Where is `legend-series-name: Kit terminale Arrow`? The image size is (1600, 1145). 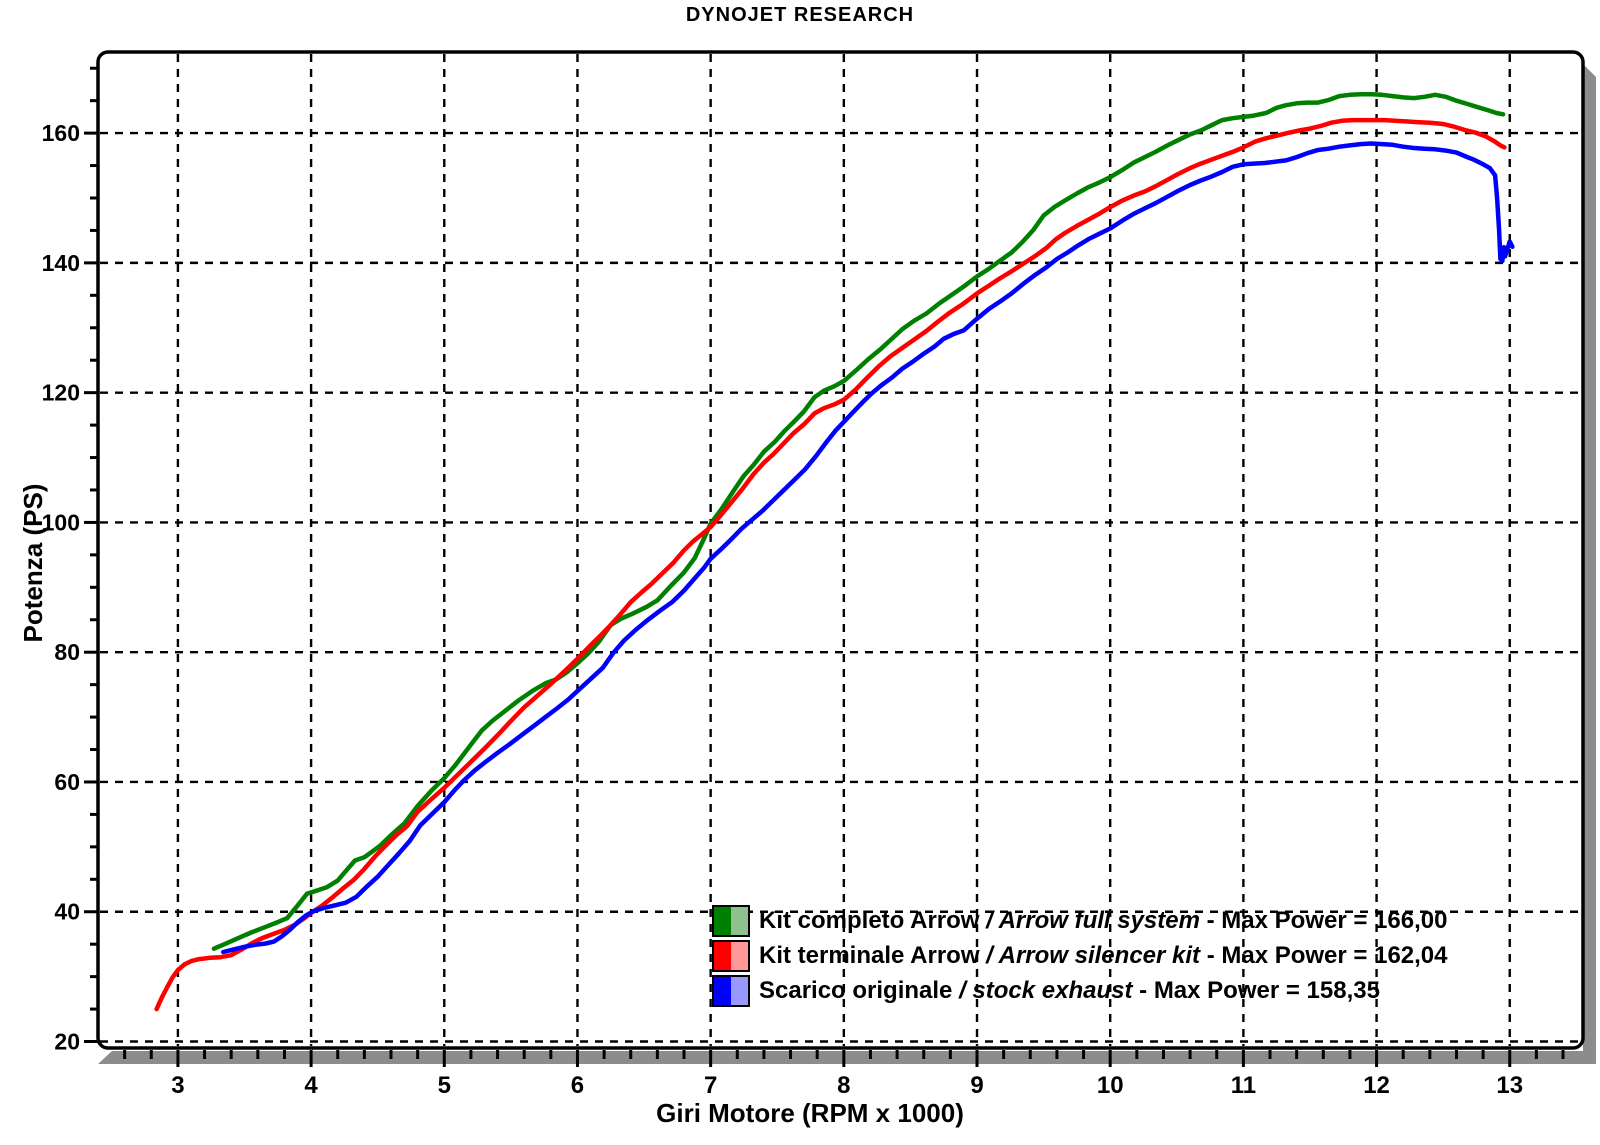 legend-series-name: Kit terminale Arrow is located at coordinates (869, 955).